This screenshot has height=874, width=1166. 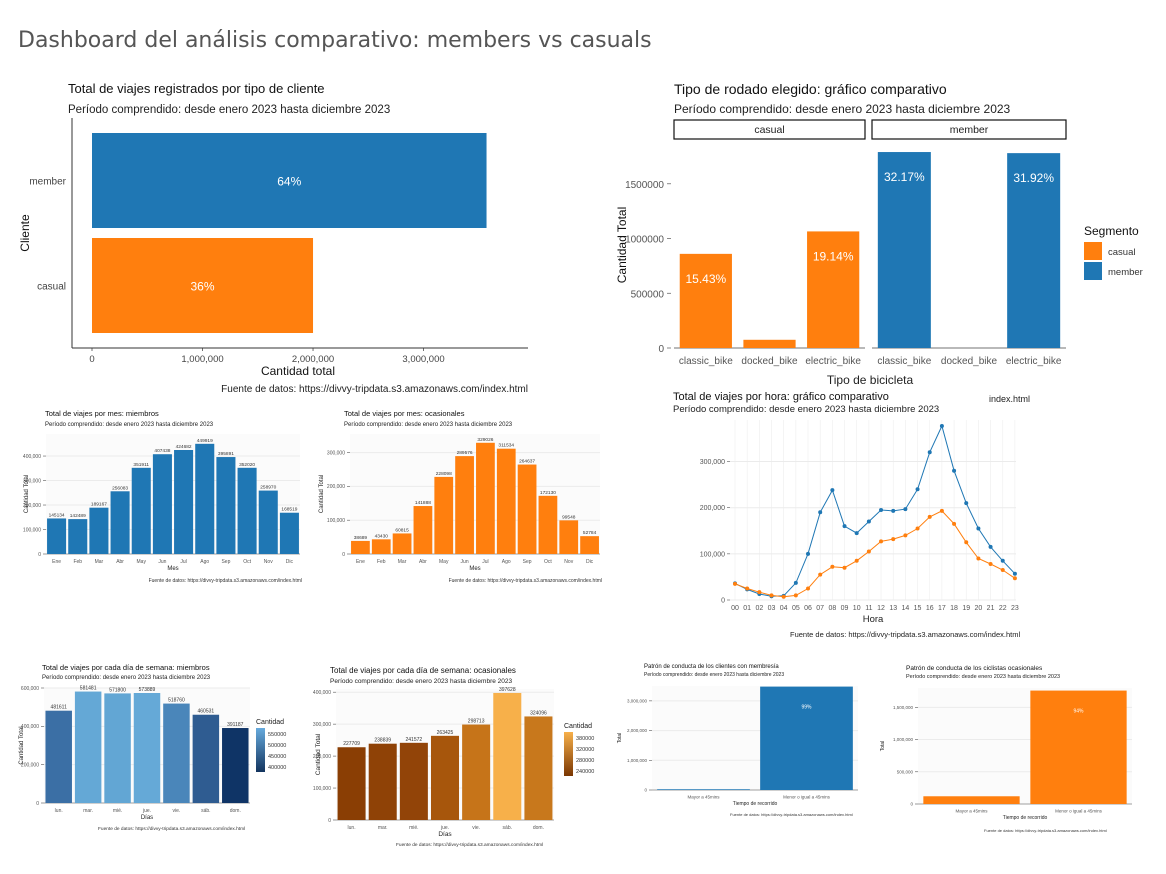 What do you see at coordinates (548, 493) in the screenshot?
I see `bar-label: 172130` at bounding box center [548, 493].